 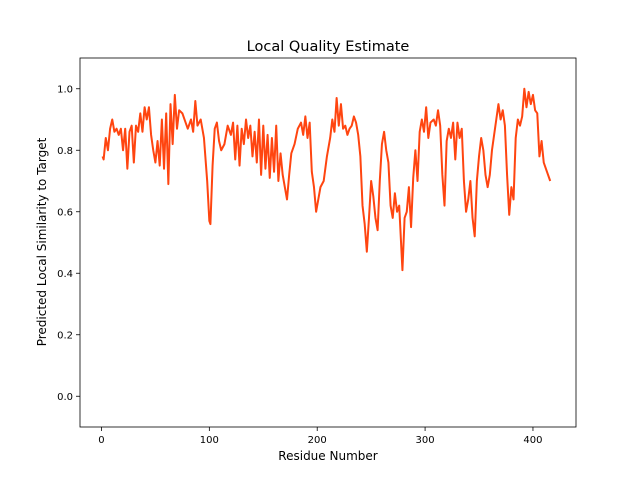 I want to click on y-tick-label: 0.4, so click(x=65, y=274).